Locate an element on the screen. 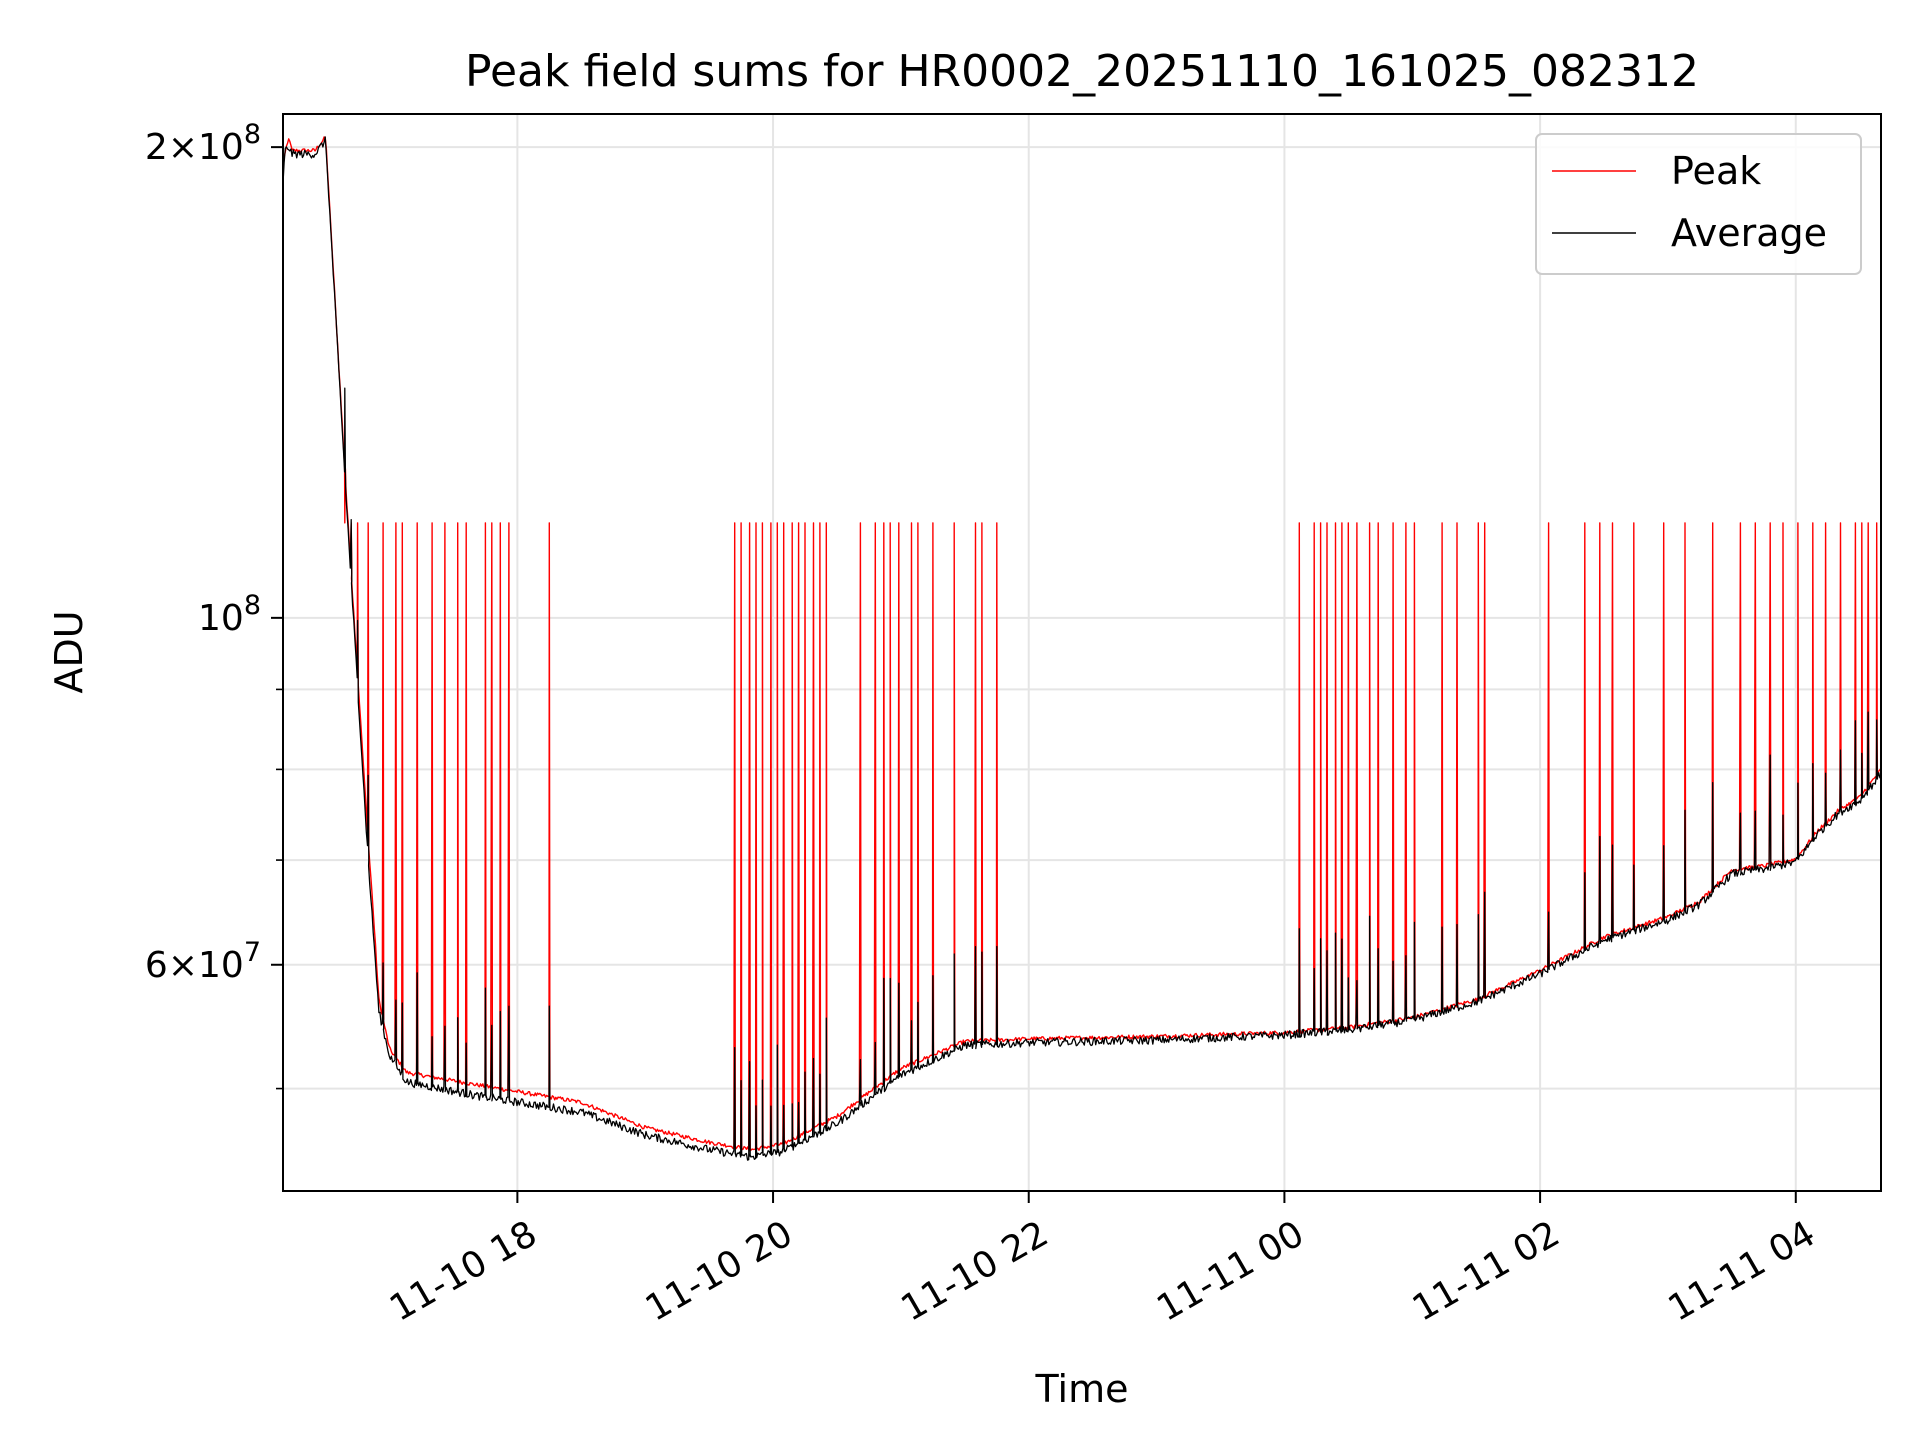 The image size is (1920, 1440). legend-label-average: Average is located at coordinates (1749, 233).